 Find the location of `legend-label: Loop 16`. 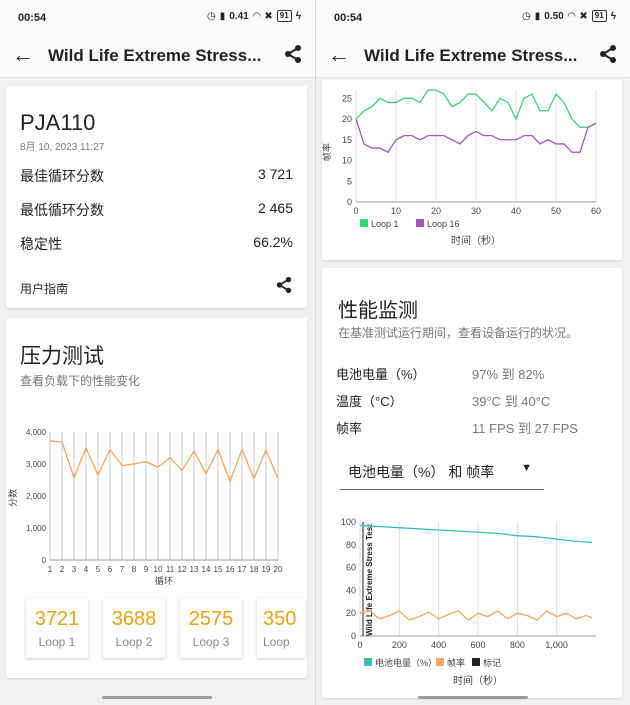

legend-label: Loop 16 is located at coordinates (443, 224).